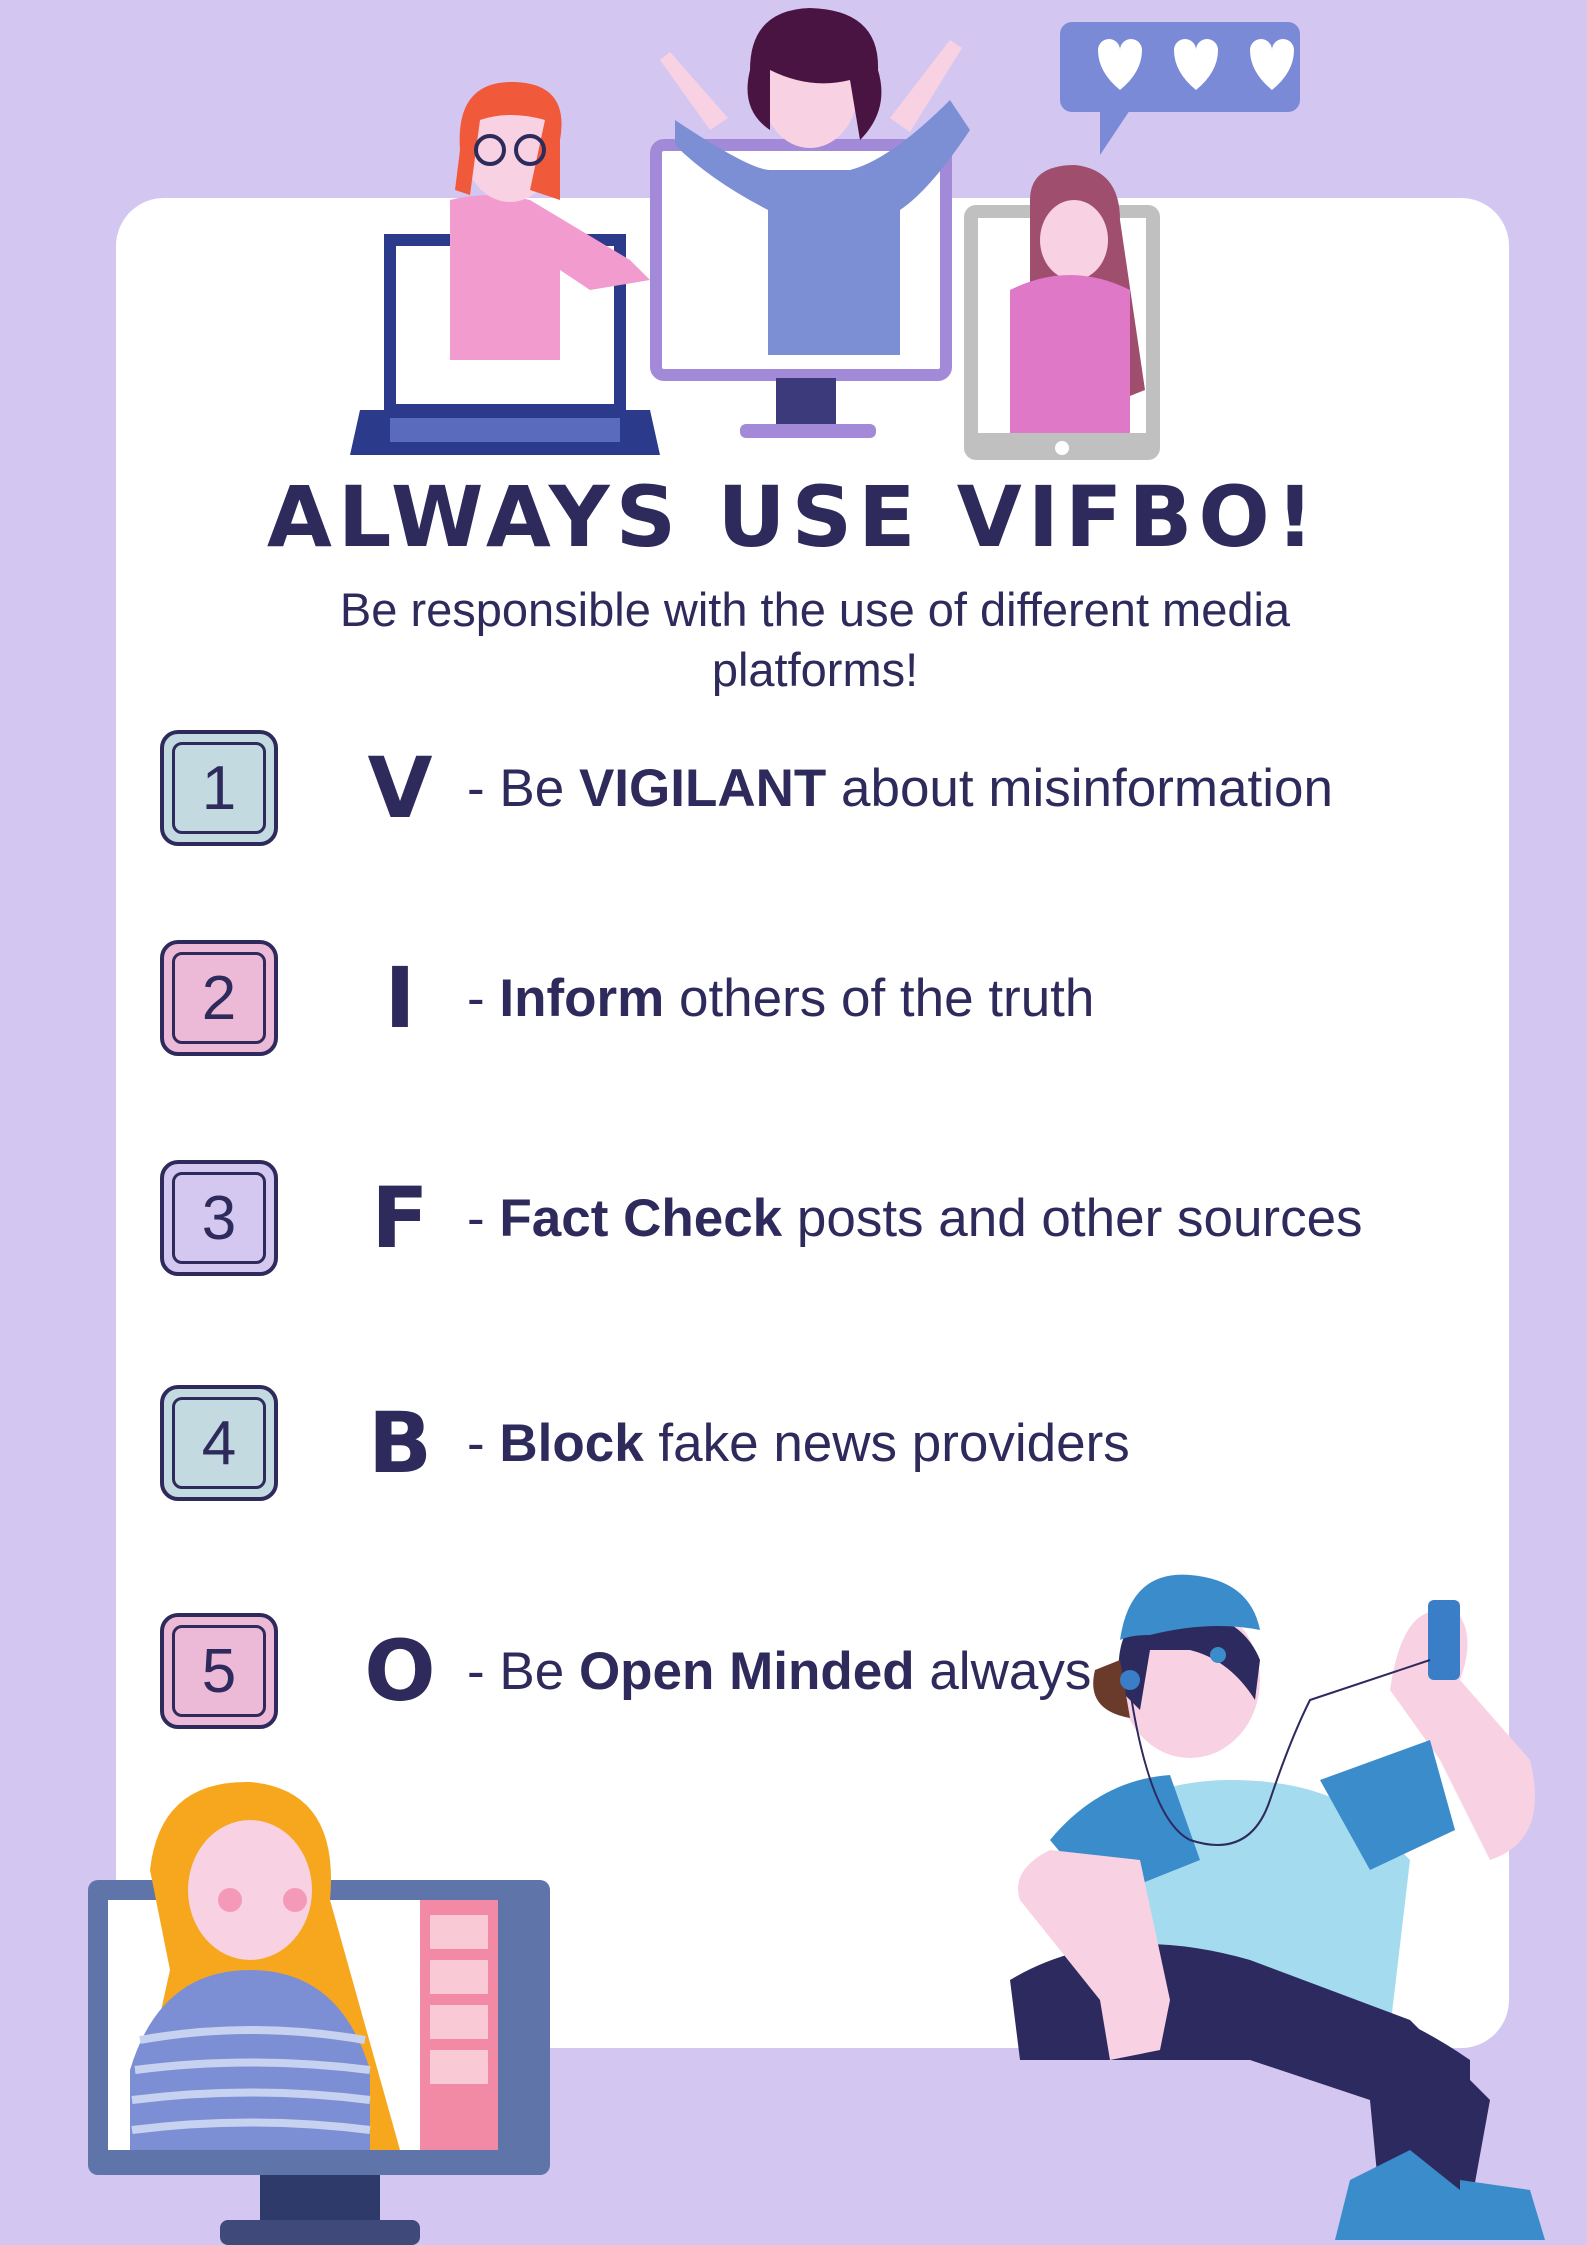  I want to click on list-item-block: 4 B - Block fake news providers, so click(810, 1445).